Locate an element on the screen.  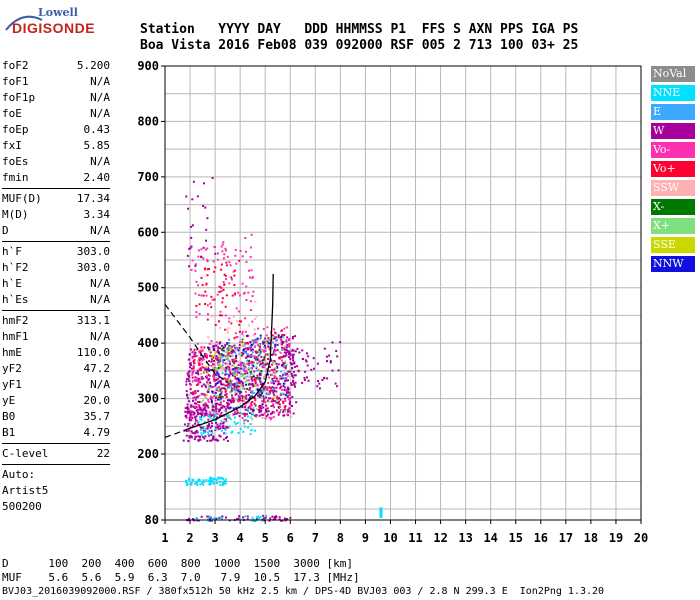
param-key: foF1 is located at coordinates (15, 81).